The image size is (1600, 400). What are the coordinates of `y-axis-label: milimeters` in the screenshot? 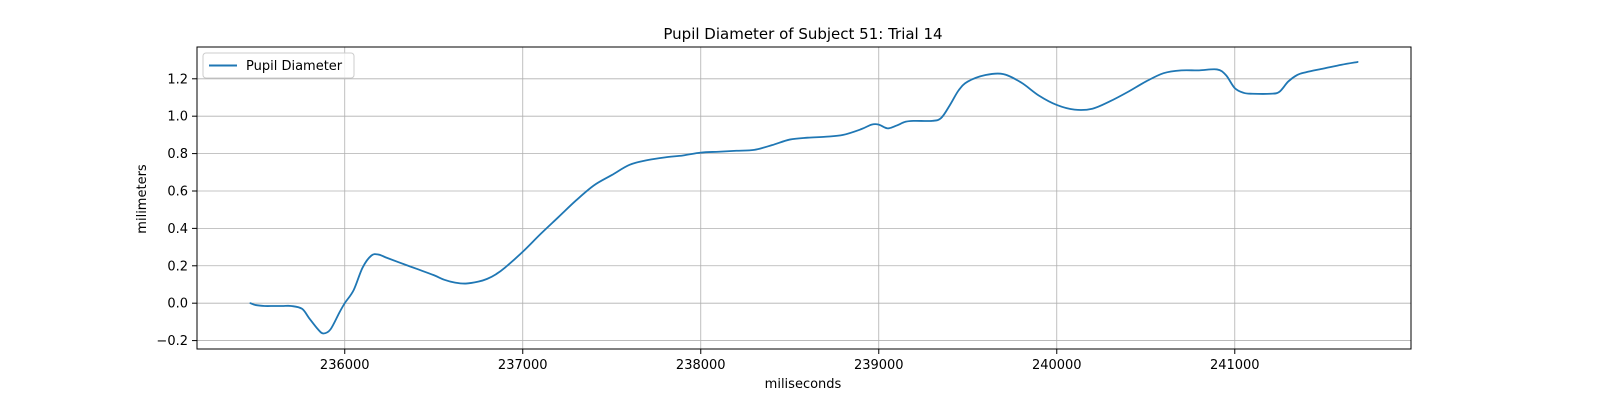 It's located at (142, 199).